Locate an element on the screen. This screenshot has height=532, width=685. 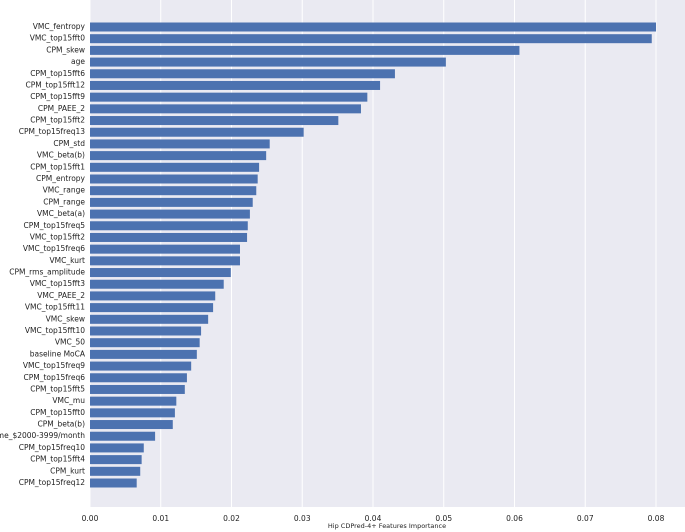
y-tick-label: CPM_rms_amplitude is located at coordinates (47, 272).